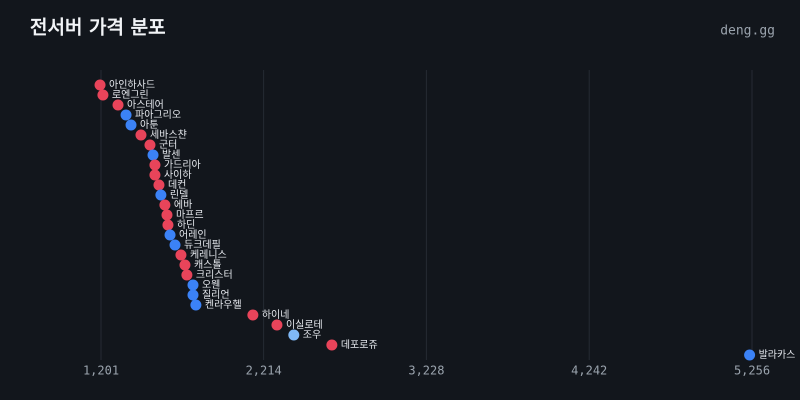 Image resolution: width=800 pixels, height=400 pixels. What do you see at coordinates (177, 185) in the screenshot?
I see `dot-label: 데컨` at bounding box center [177, 185].